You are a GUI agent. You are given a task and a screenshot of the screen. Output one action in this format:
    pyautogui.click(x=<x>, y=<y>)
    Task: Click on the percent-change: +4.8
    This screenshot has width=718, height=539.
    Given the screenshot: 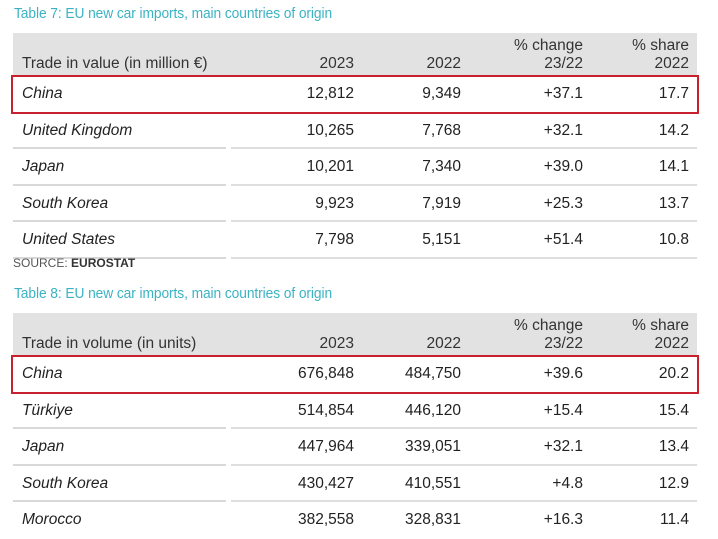 What is the action you would take?
    pyautogui.click(x=567, y=483)
    